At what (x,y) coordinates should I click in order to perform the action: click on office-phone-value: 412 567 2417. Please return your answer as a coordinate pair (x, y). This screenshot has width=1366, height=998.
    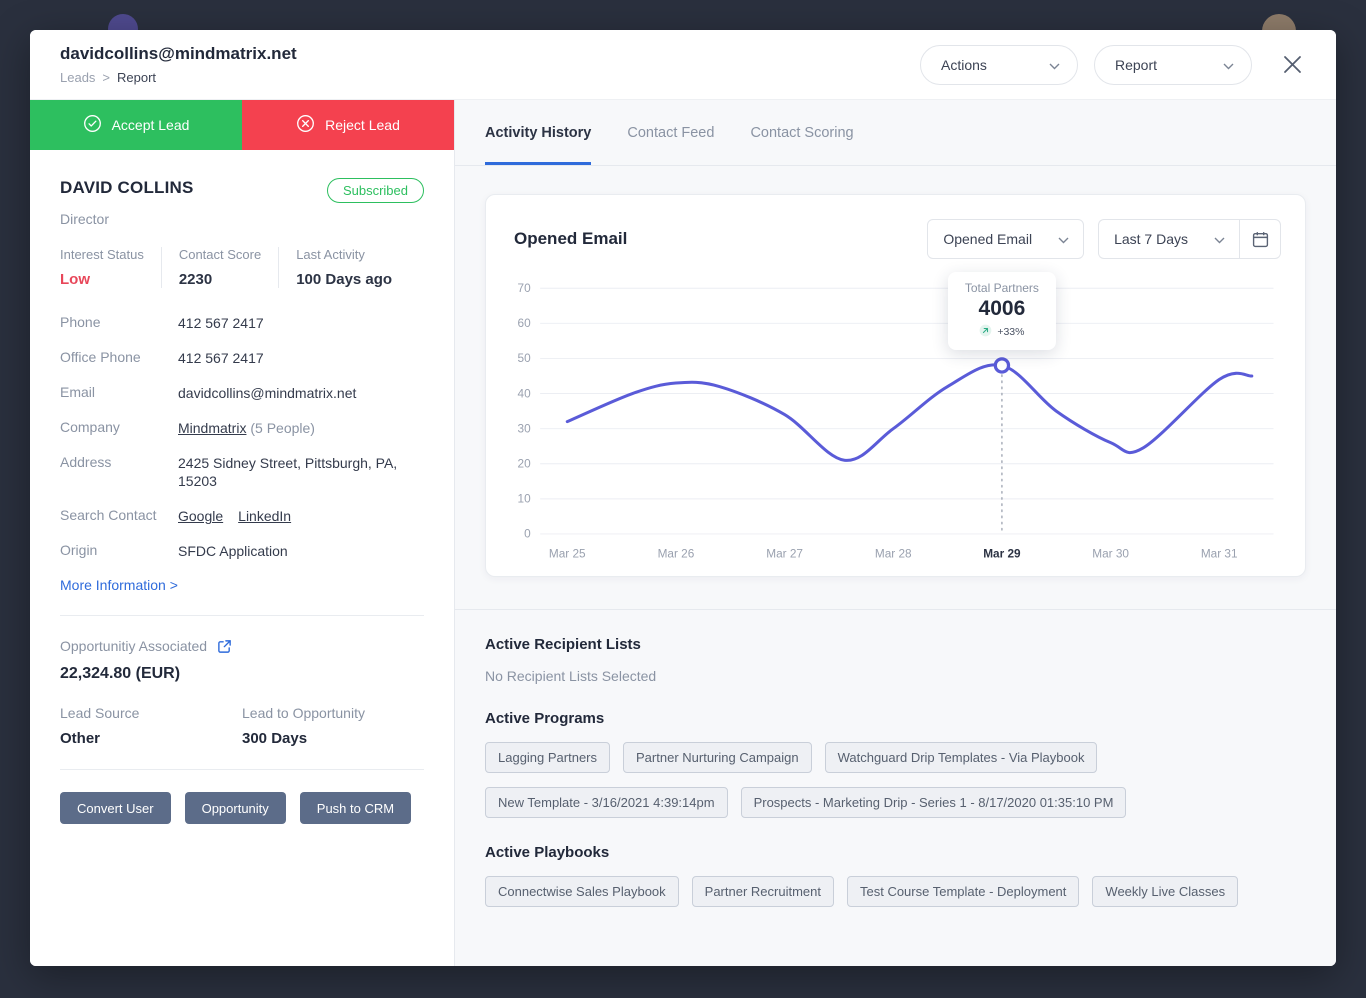
    Looking at the image, I should click on (221, 357).